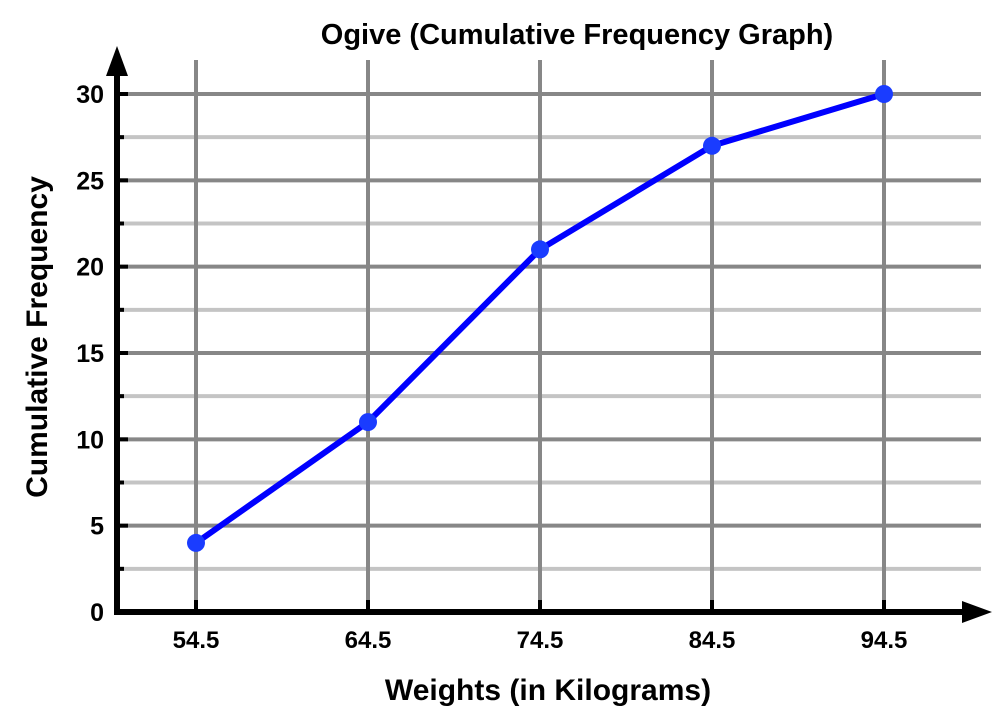 The width and height of the screenshot is (1000, 726). I want to click on y-tick-label: 5, so click(97, 527).